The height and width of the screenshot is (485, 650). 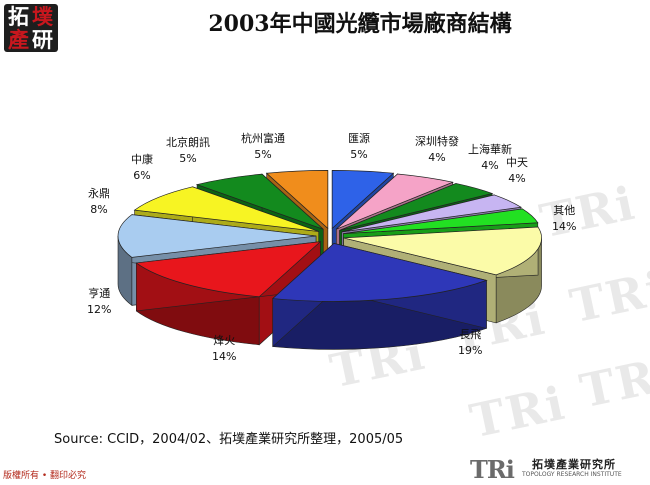 I want to click on slice-name: 北京朗訊, so click(x=188, y=142).